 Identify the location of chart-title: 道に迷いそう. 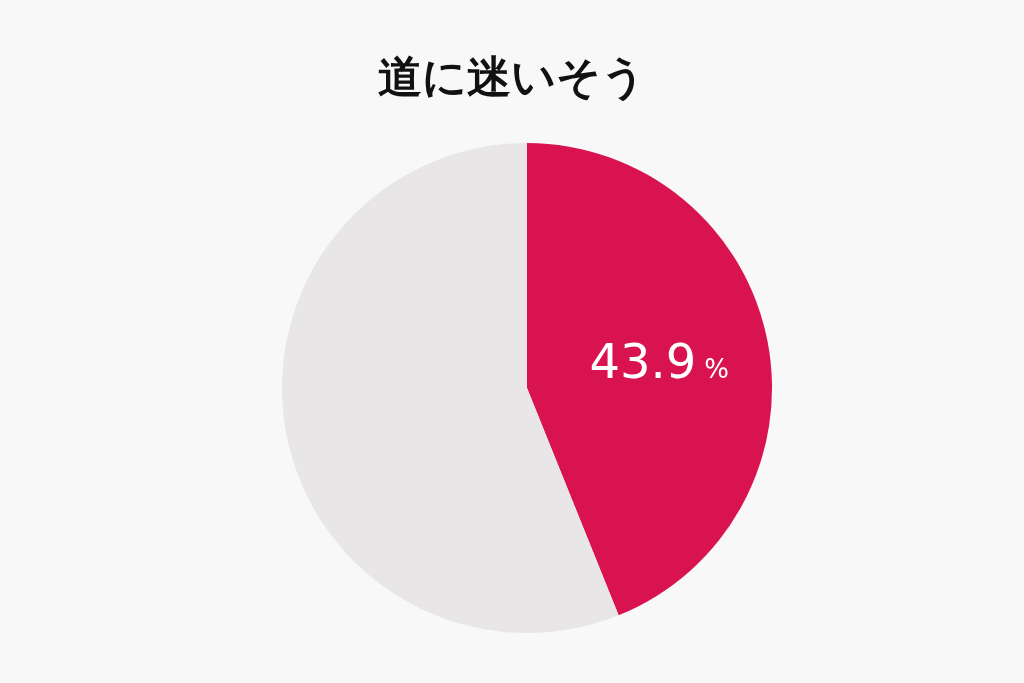
(512, 76).